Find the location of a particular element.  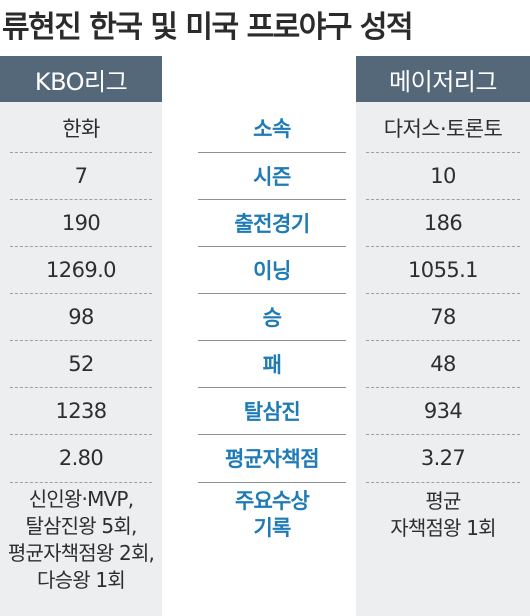

label-innings: 이닝 is located at coordinates (272, 270).